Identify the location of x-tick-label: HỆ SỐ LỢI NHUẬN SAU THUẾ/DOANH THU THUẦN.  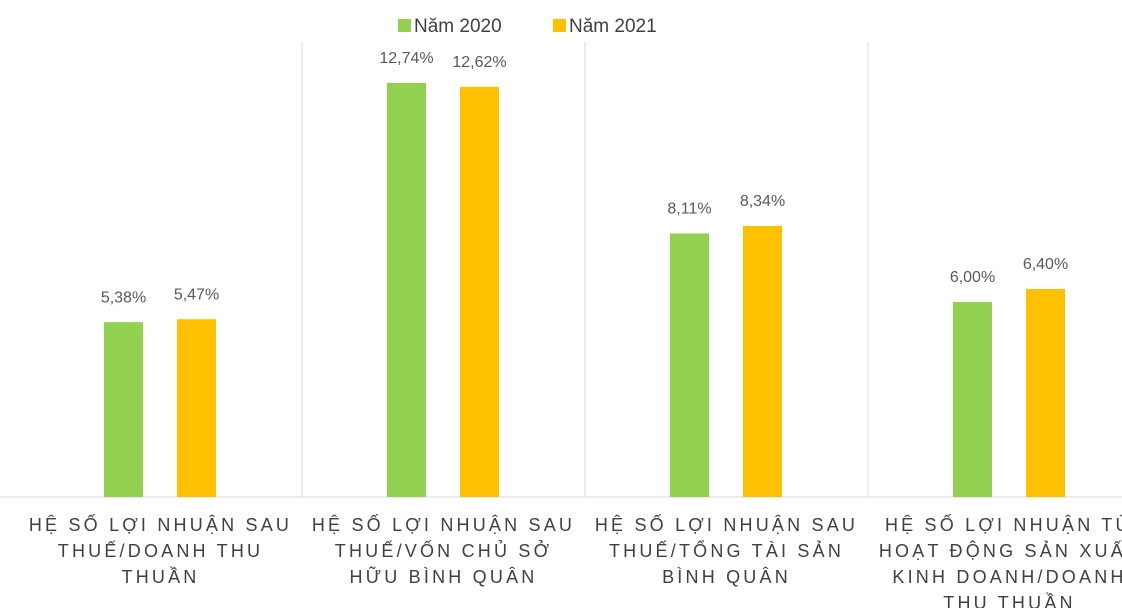
(160, 551).